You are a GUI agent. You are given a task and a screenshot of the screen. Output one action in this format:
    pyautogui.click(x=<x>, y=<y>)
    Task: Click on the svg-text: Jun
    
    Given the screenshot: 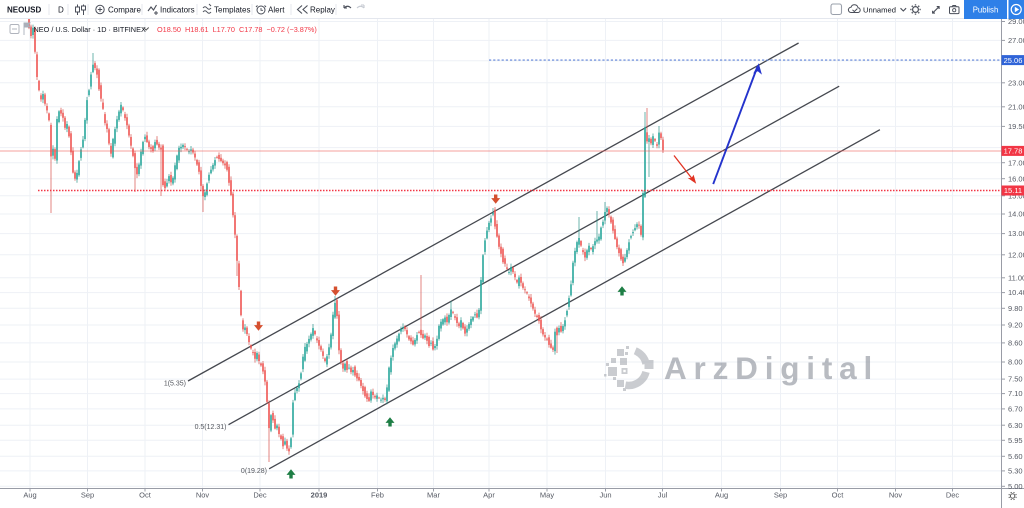 What is the action you would take?
    pyautogui.click(x=605, y=495)
    